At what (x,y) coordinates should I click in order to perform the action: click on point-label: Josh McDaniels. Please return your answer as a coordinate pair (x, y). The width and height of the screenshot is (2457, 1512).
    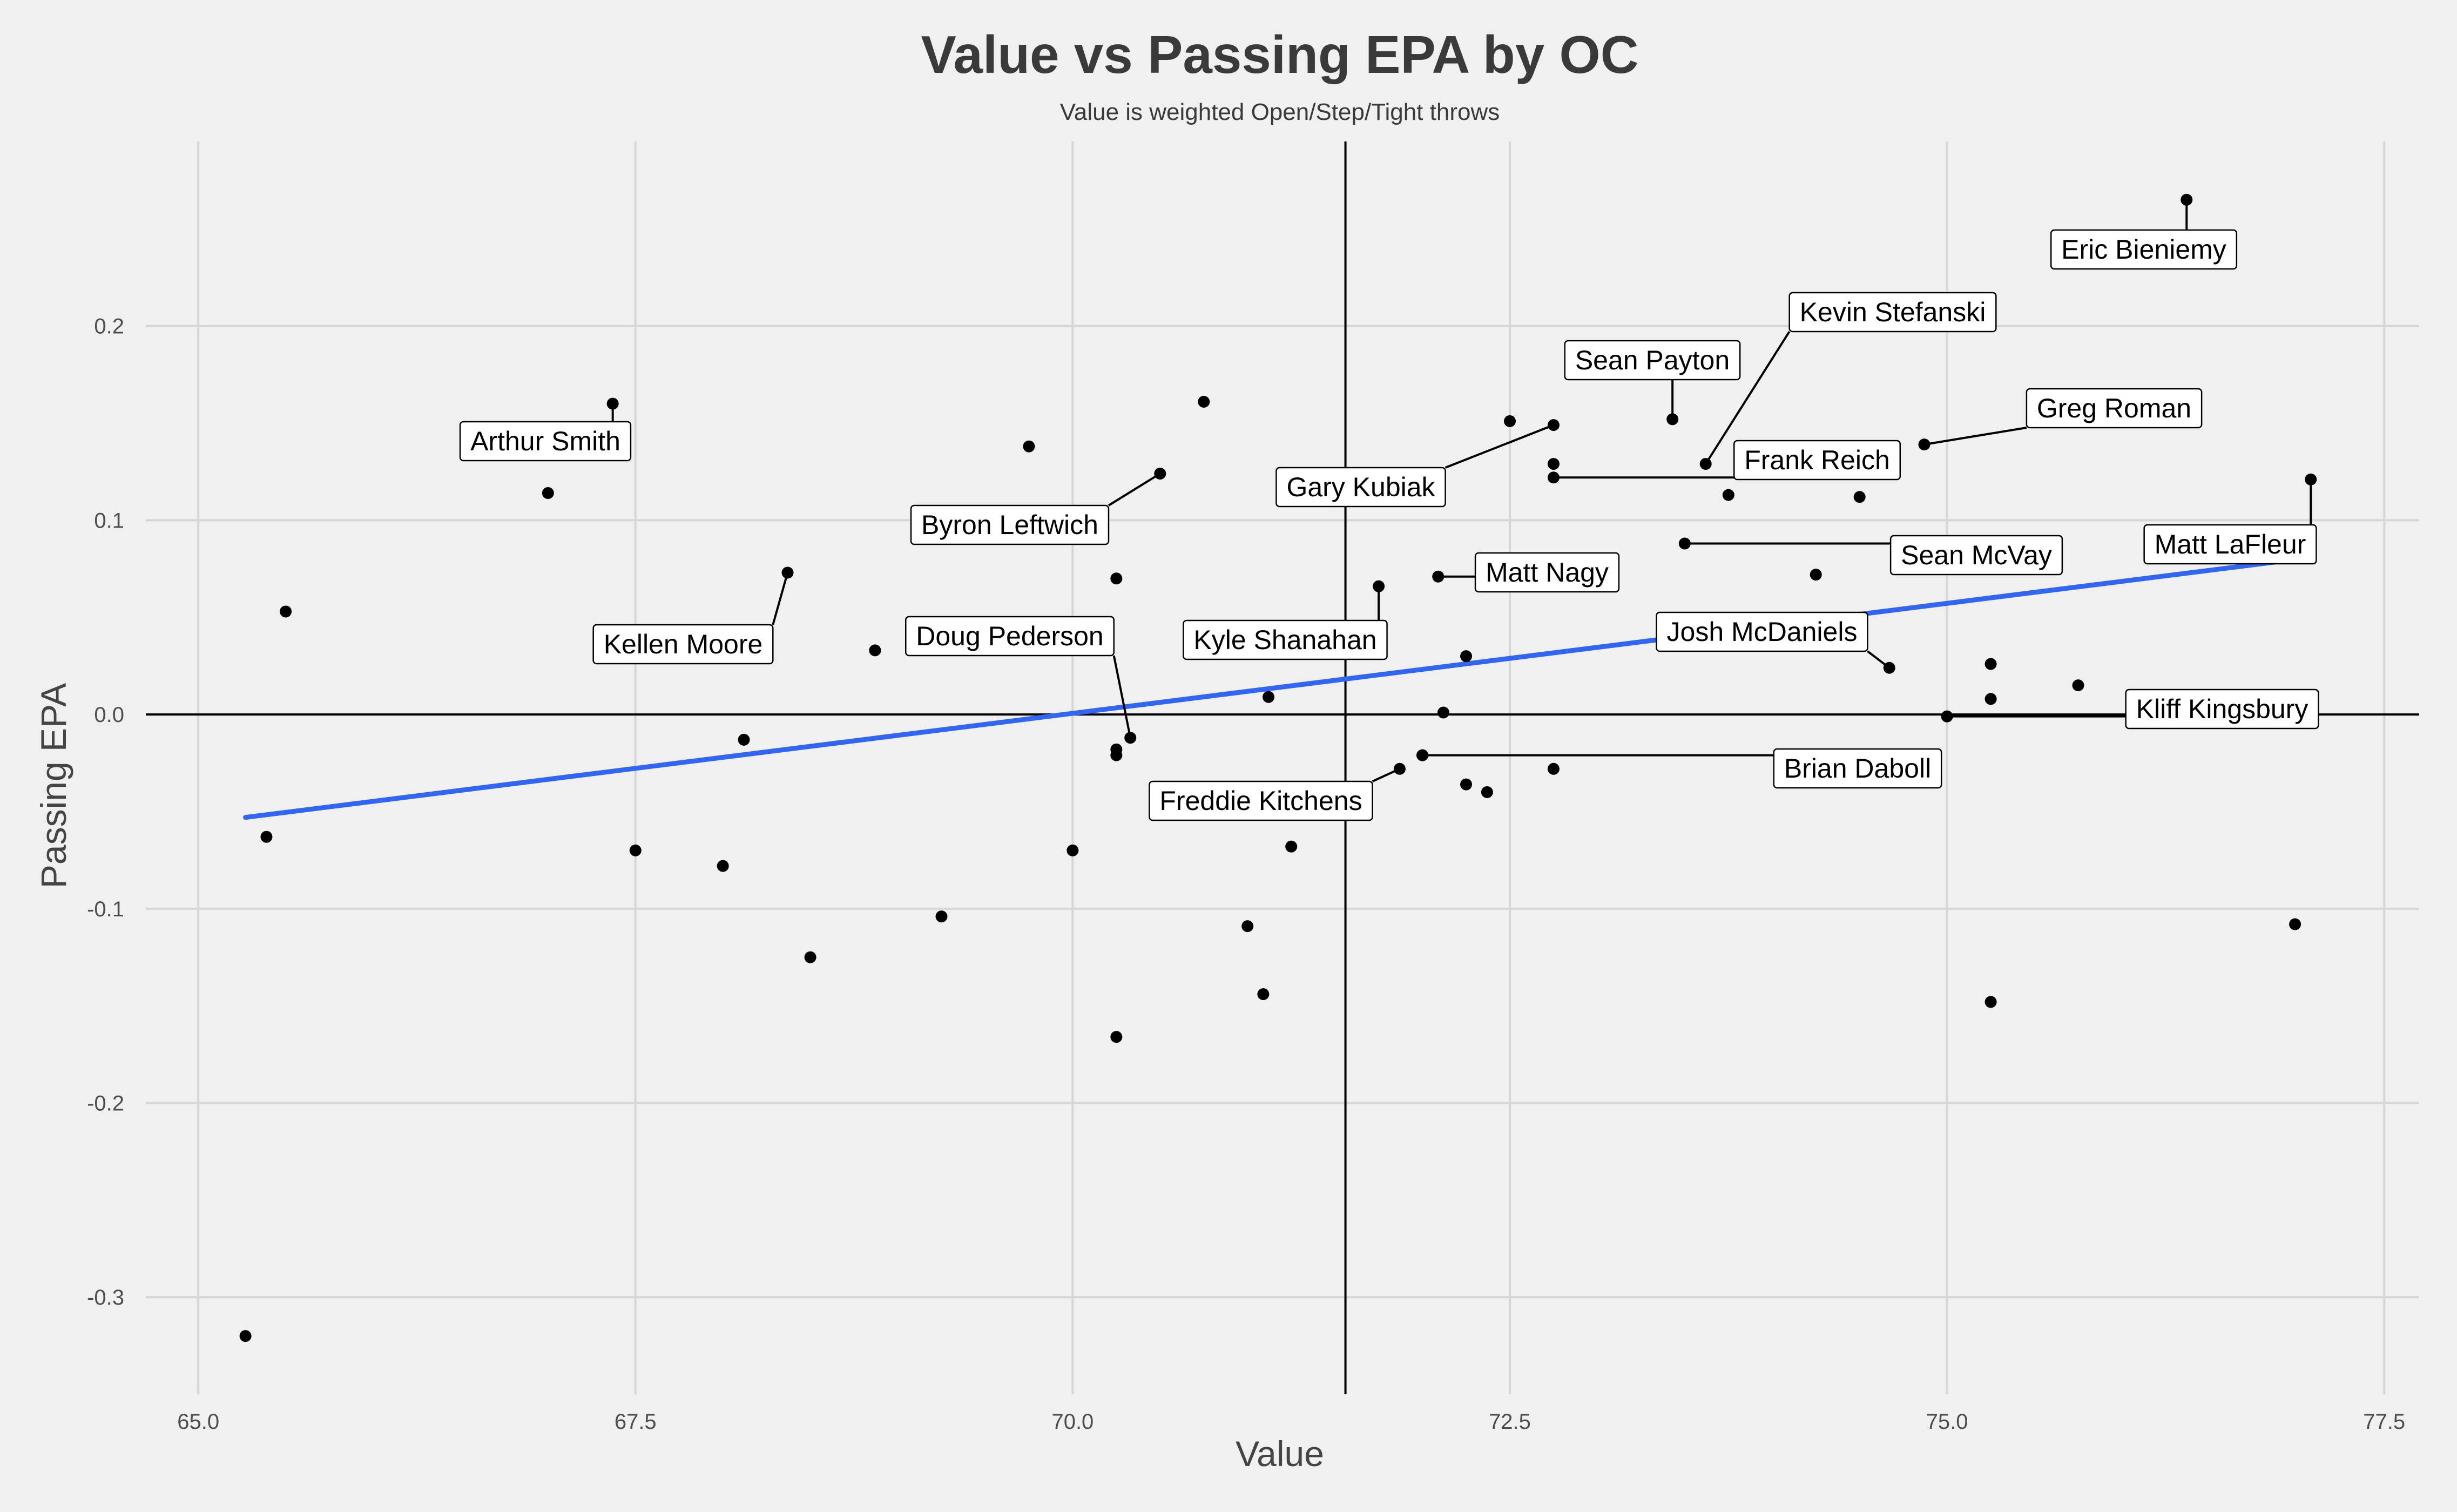
    Looking at the image, I should click on (1762, 631).